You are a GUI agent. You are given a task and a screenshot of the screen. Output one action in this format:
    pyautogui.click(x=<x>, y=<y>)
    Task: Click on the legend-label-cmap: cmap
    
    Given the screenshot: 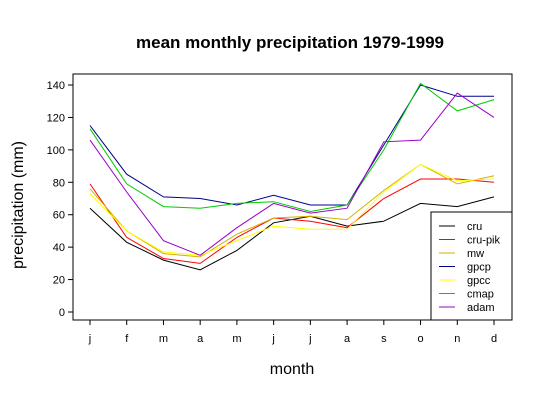 What is the action you would take?
    pyautogui.click(x=480, y=295)
    